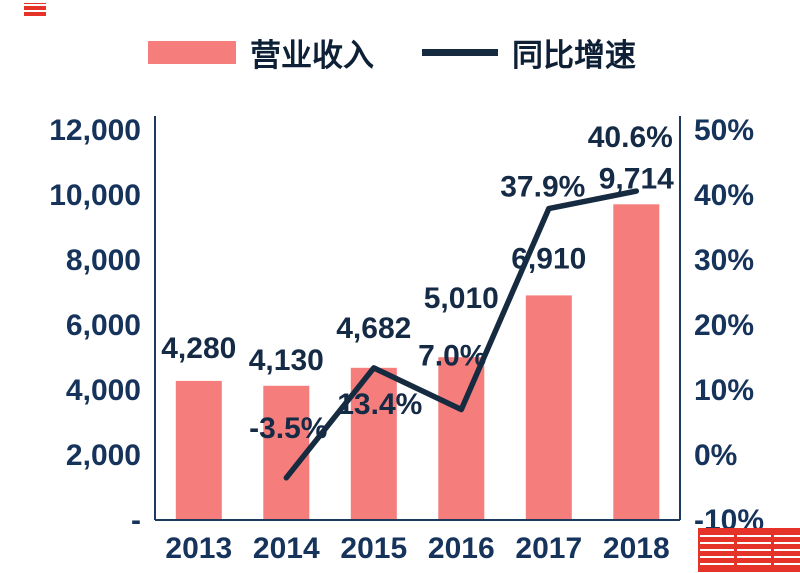 Image resolution: width=800 pixels, height=573 pixels. Describe the element at coordinates (103, 325) in the screenshot. I see `left-axis-tick: 6,000` at that location.